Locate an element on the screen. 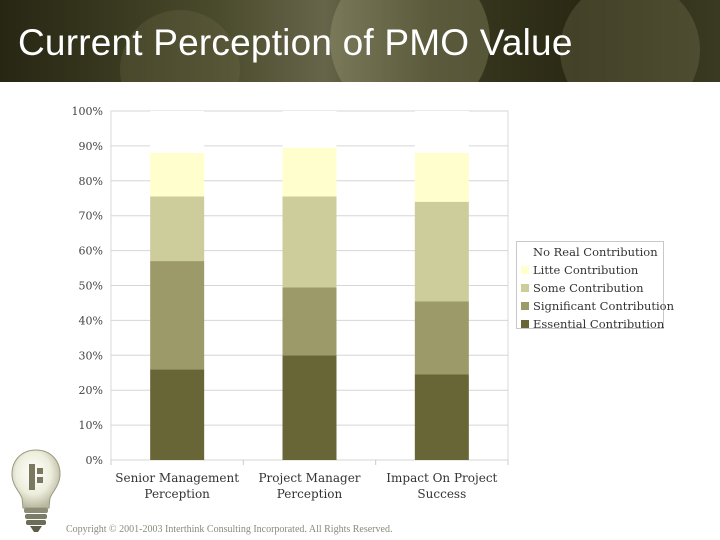  slide-title: Current Perception of PMO Value is located at coordinates (295, 42).